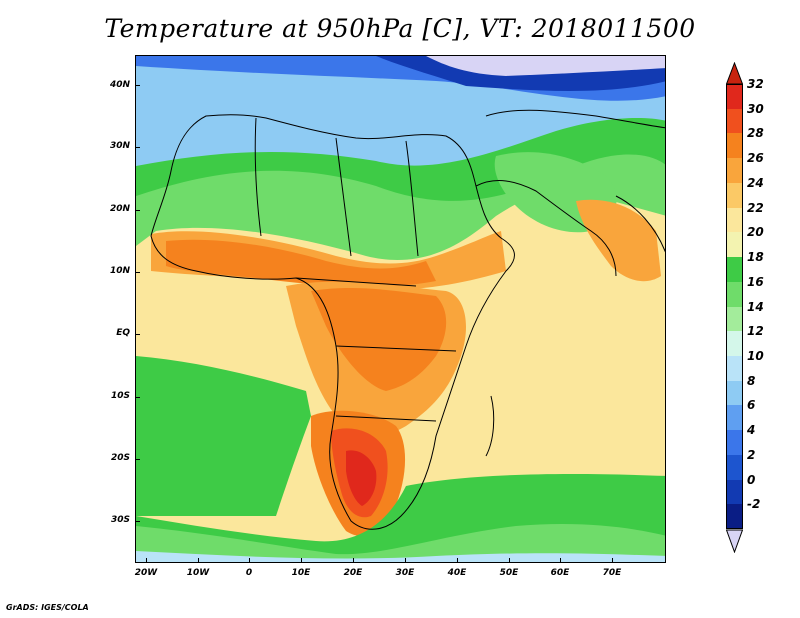 The width and height of the screenshot is (800, 618). What do you see at coordinates (119, 146) in the screenshot?
I see `lat-label-30n: 30N` at bounding box center [119, 146].